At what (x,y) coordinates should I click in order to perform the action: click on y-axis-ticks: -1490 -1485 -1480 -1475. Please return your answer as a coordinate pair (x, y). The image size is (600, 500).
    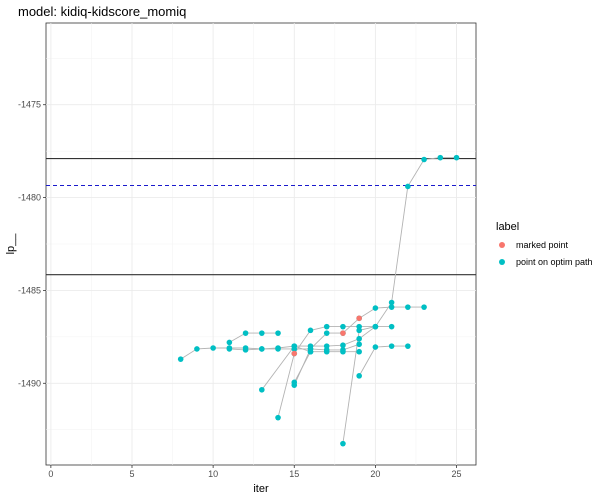
    Looking at the image, I should click on (32, 244).